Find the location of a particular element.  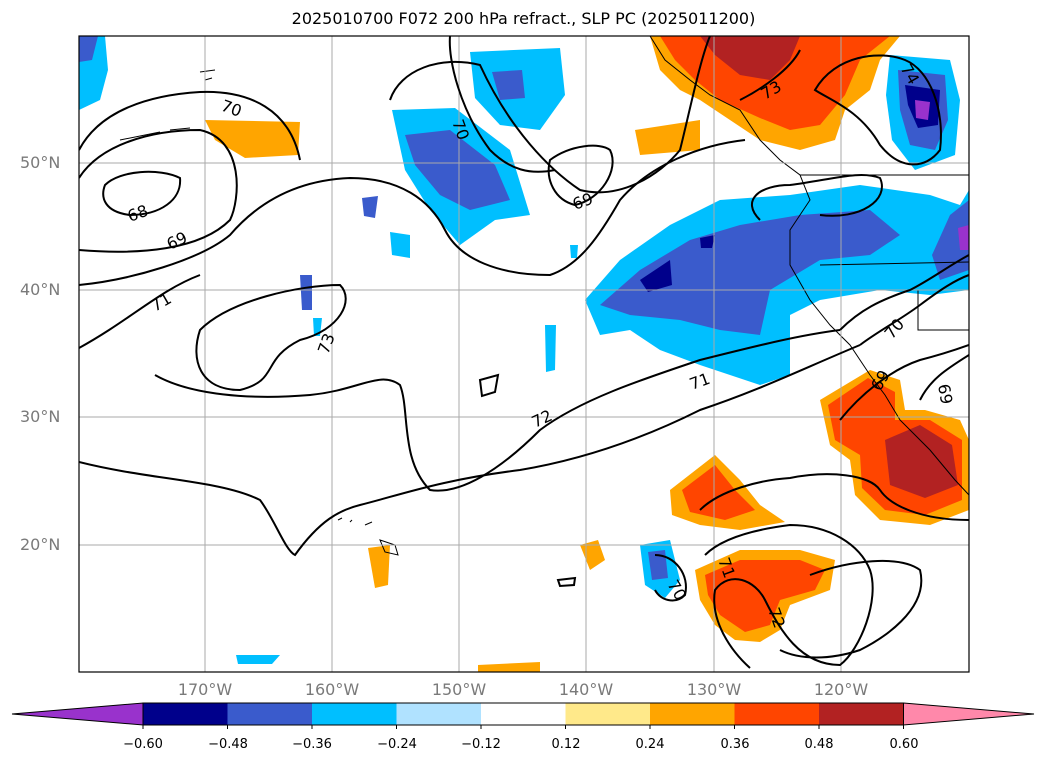

colorbar-tick-label: −0.12 is located at coordinates (481, 744).